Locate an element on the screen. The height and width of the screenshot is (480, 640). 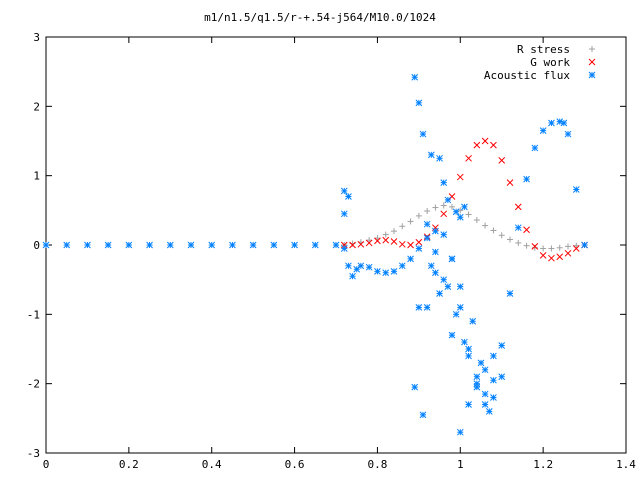
legend-marker-g-work is located at coordinates (592, 62).